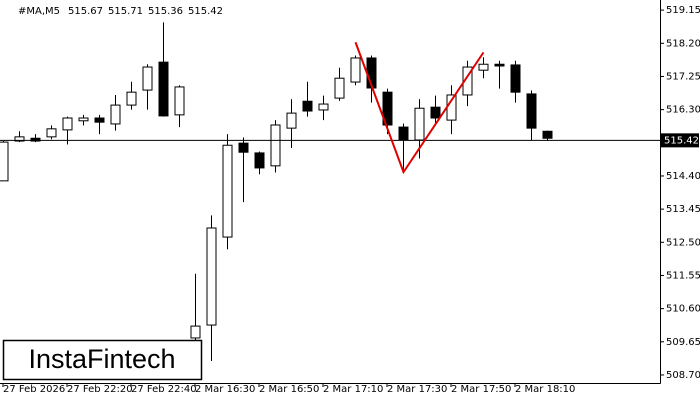  What do you see at coordinates (683, 76) in the screenshot?
I see `y-tick-label: 517.25` at bounding box center [683, 76].